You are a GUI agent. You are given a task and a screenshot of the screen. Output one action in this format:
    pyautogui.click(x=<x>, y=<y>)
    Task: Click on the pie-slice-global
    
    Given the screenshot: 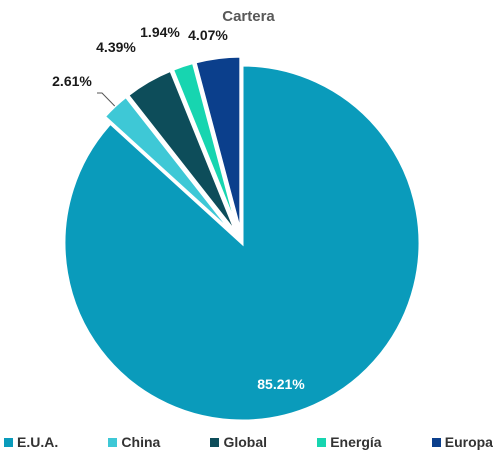 What is the action you would take?
    pyautogui.click(x=182, y=152)
    